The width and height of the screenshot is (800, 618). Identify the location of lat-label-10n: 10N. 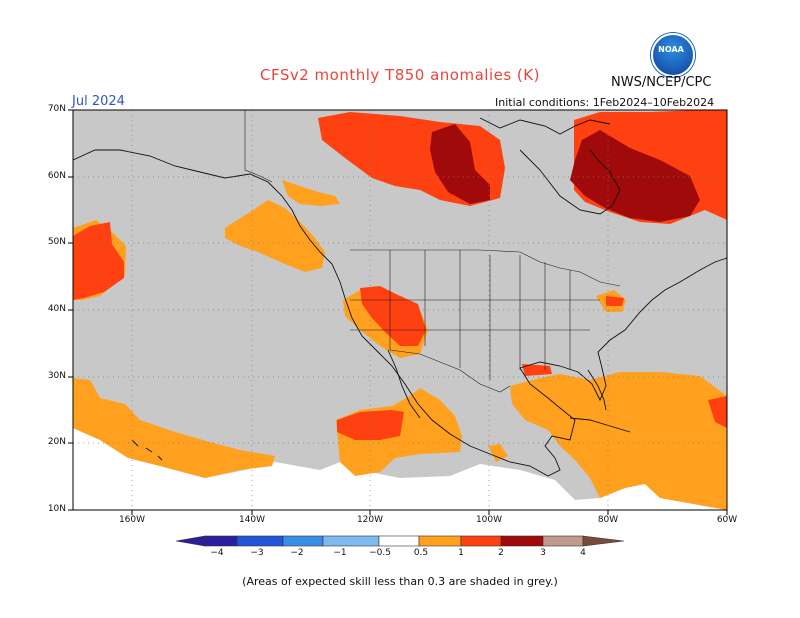
(56, 509).